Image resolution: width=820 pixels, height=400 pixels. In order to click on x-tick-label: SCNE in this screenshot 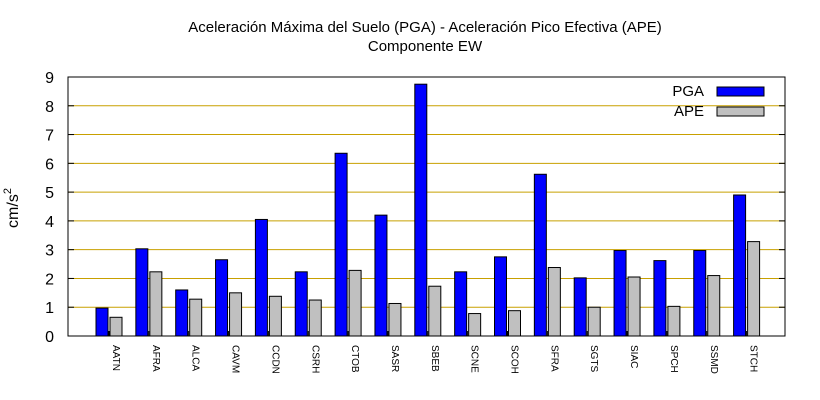, I will do `click(474, 359)`.